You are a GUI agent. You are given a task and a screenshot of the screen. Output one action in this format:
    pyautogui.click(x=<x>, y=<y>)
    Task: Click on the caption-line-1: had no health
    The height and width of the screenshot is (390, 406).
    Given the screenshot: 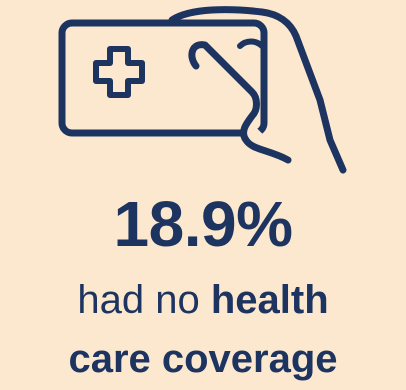 What is the action you would take?
    pyautogui.click(x=203, y=300)
    